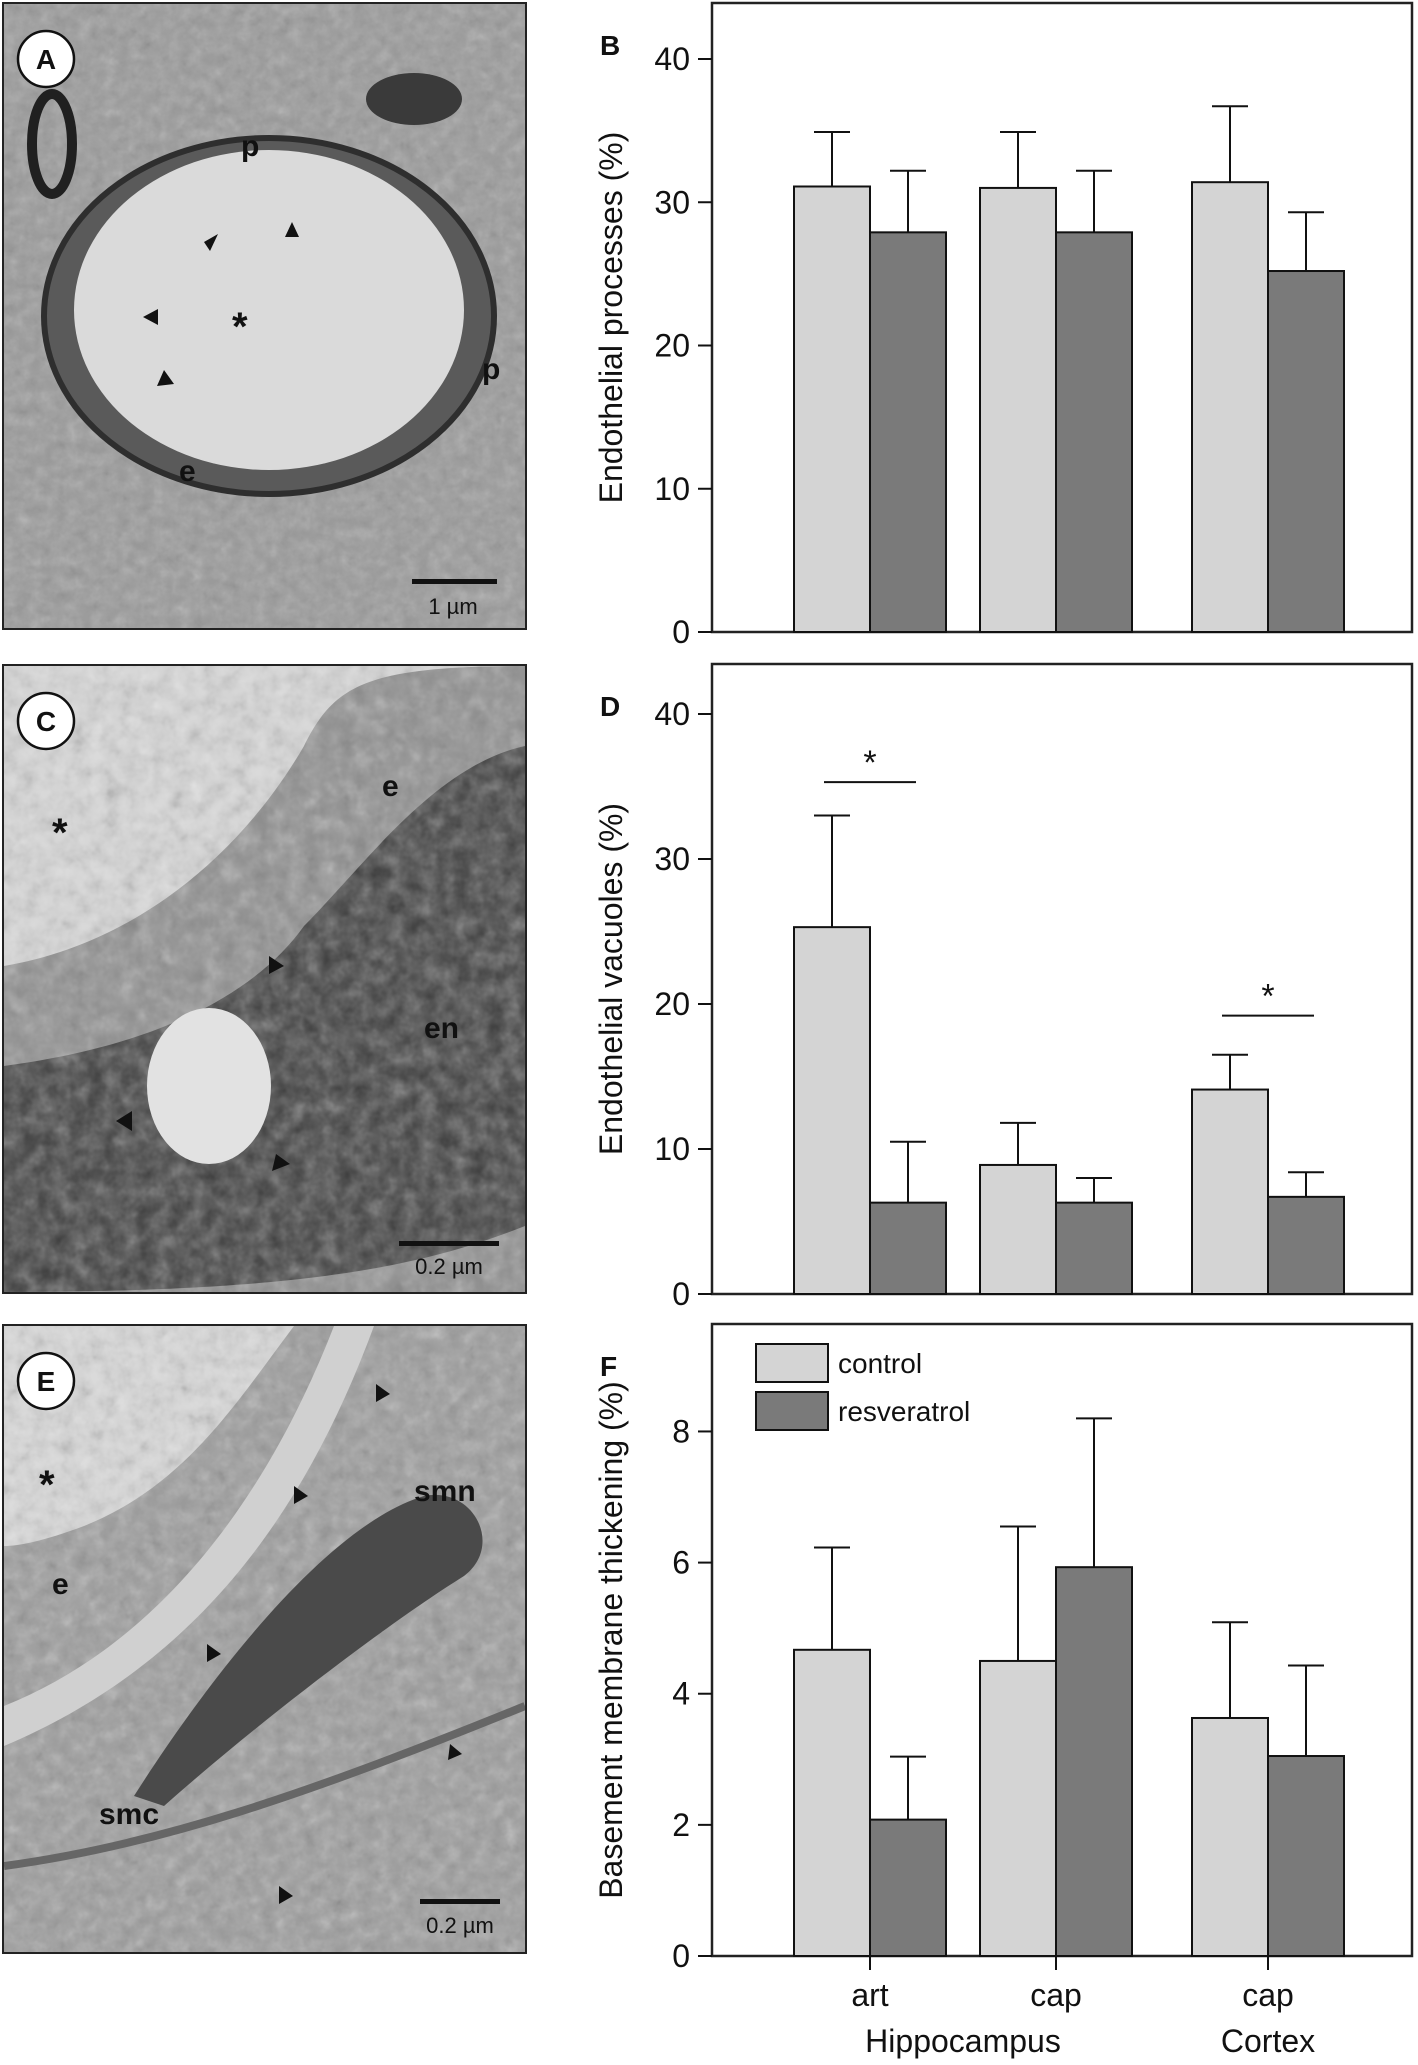 The height and width of the screenshot is (2065, 1418). Describe the element at coordinates (792, 1411) in the screenshot. I see `legend-swatch-resveratrol` at that location.